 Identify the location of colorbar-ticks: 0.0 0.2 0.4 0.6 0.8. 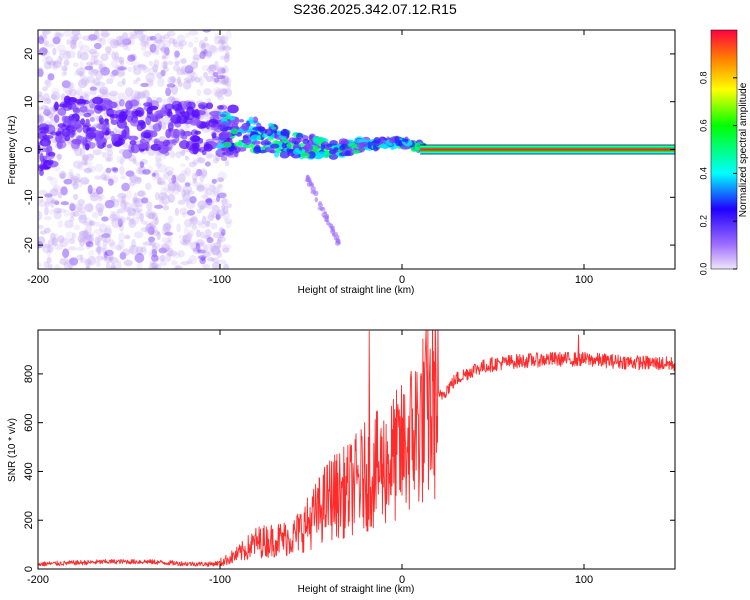
(717, 173).